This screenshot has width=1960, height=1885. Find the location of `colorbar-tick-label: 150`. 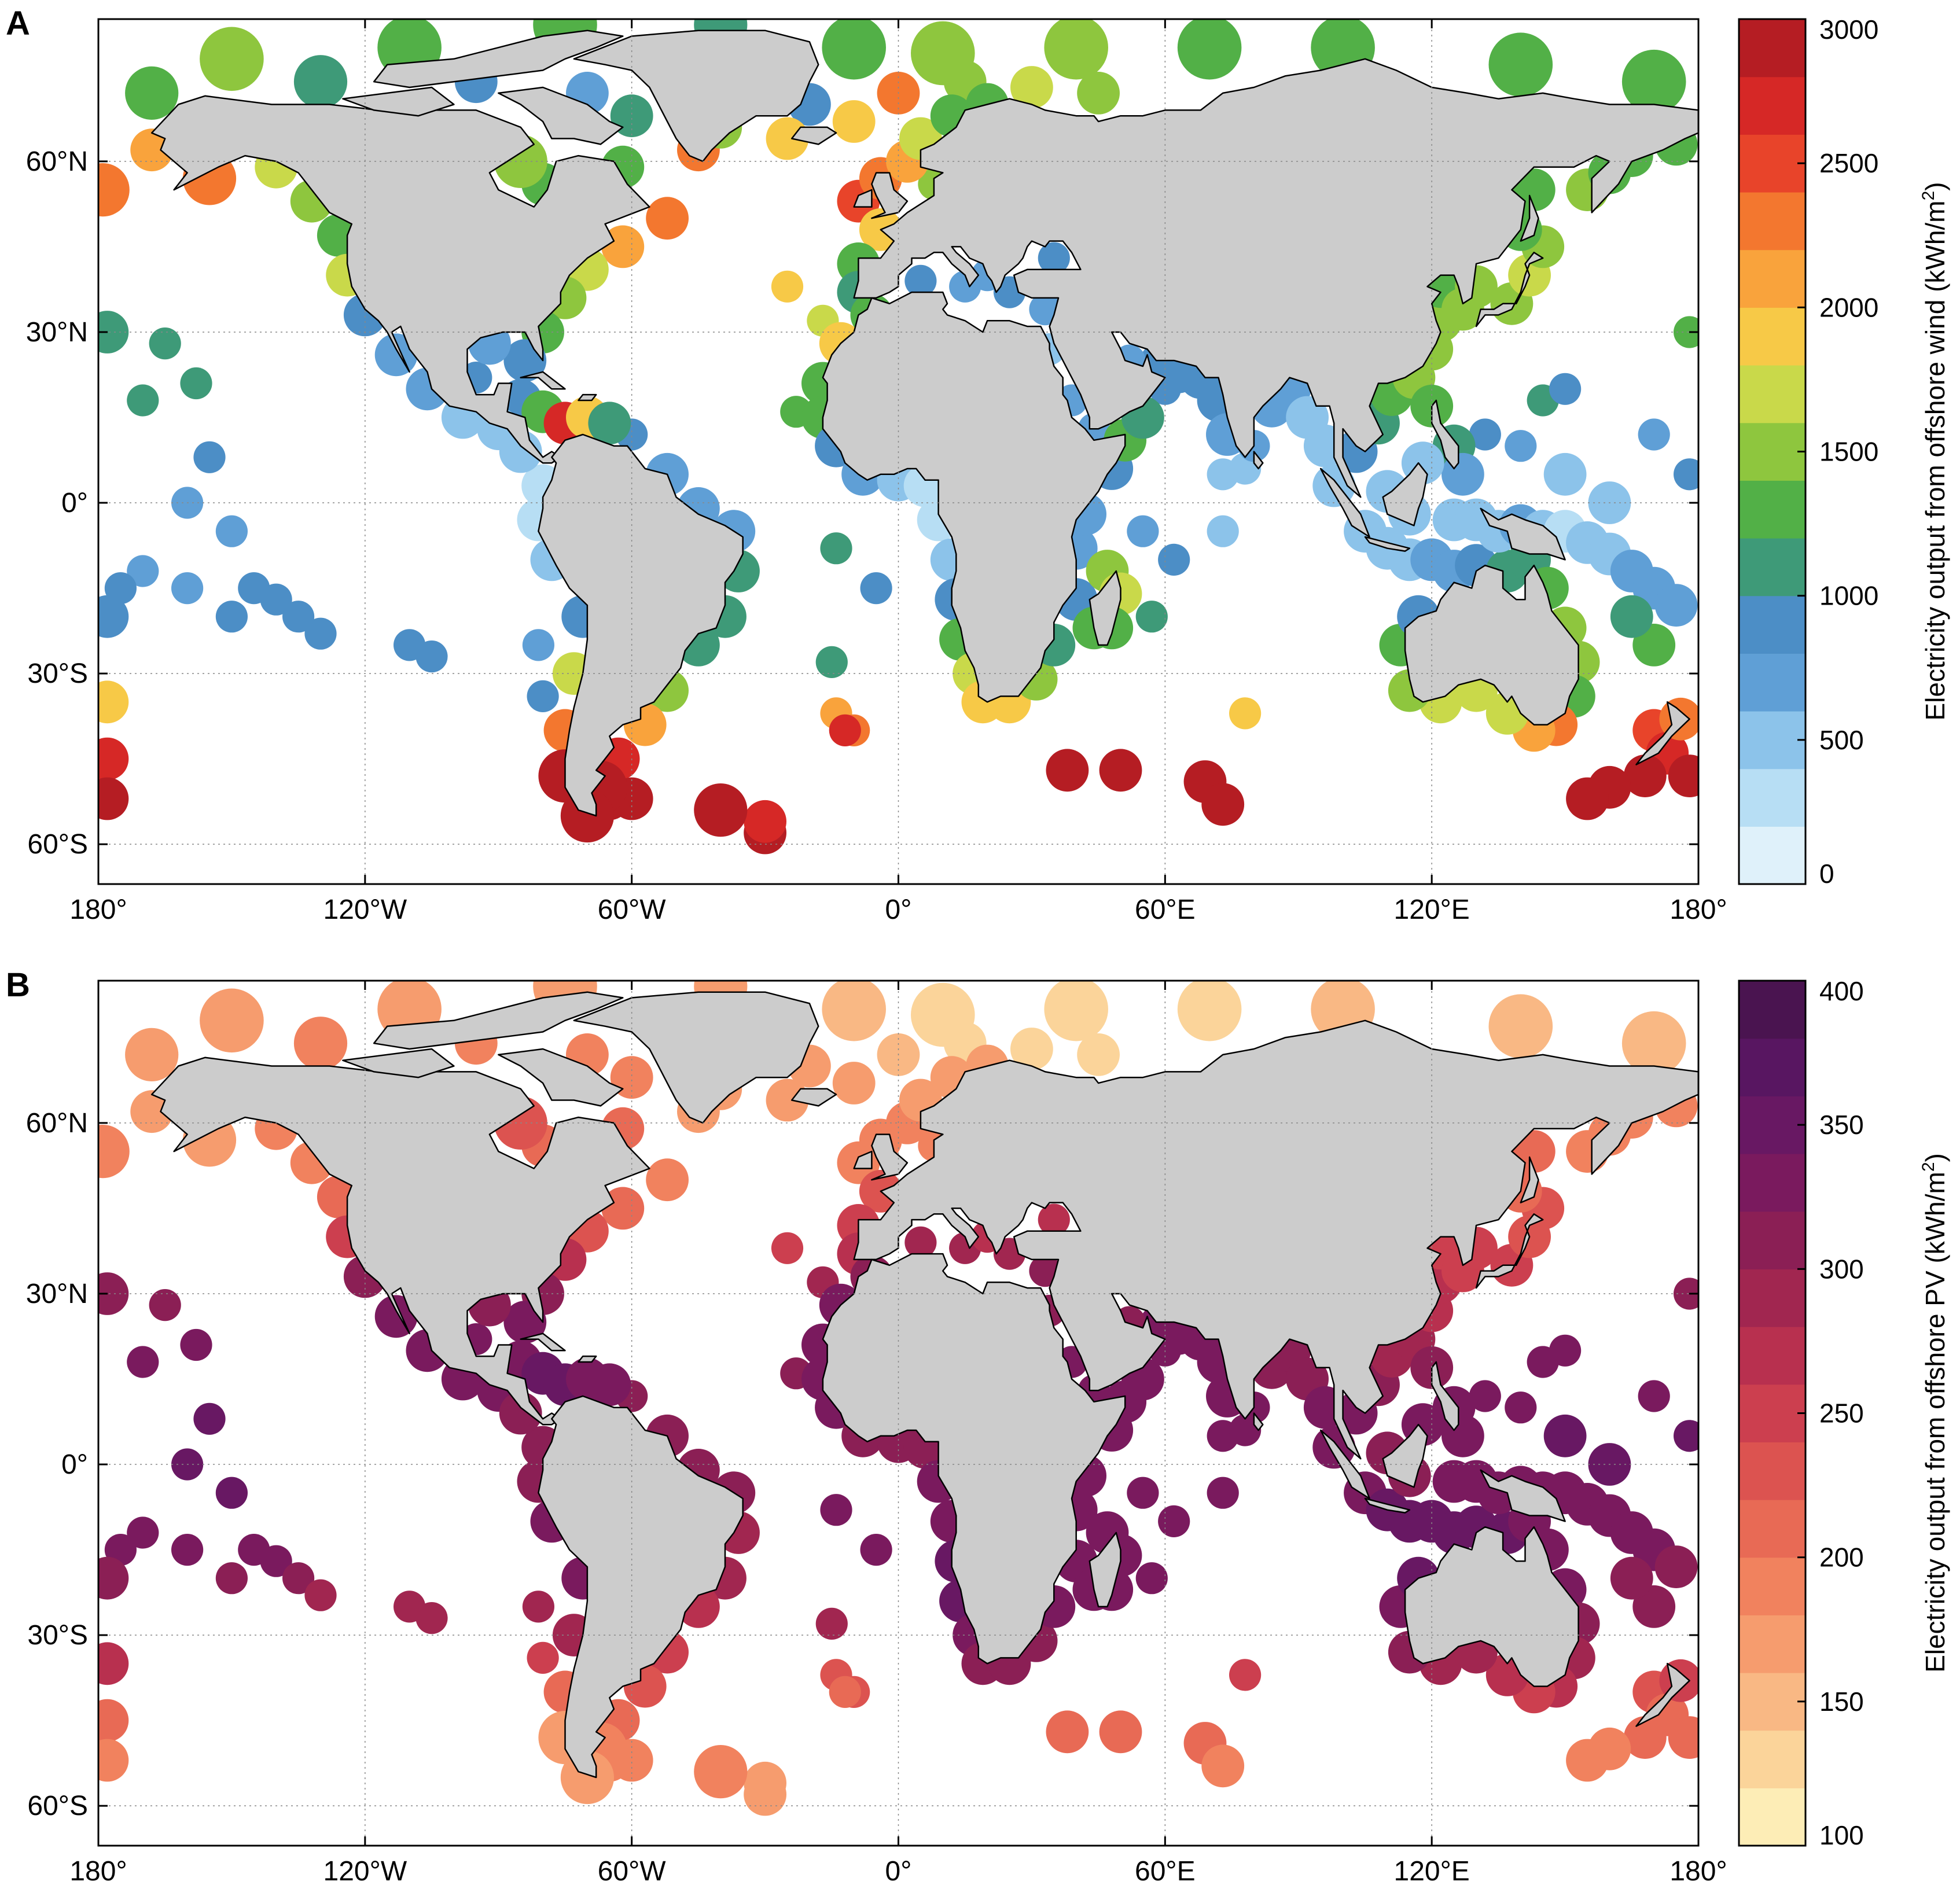

colorbar-tick-label: 150 is located at coordinates (1841, 1702).